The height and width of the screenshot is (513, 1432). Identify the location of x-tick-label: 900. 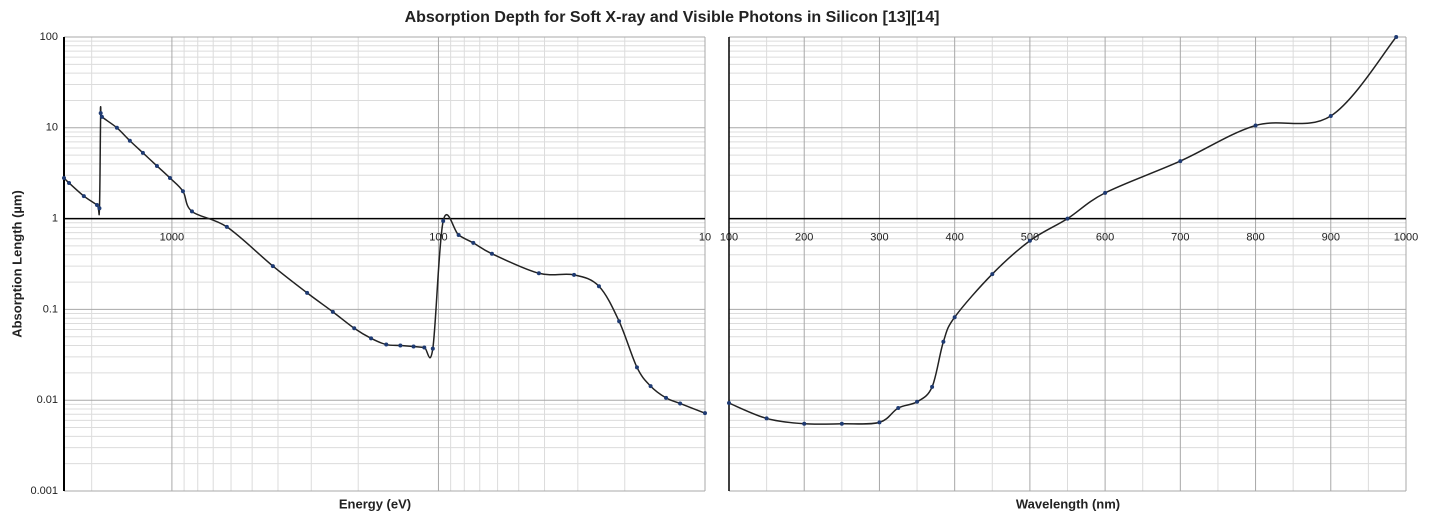
(1331, 238).